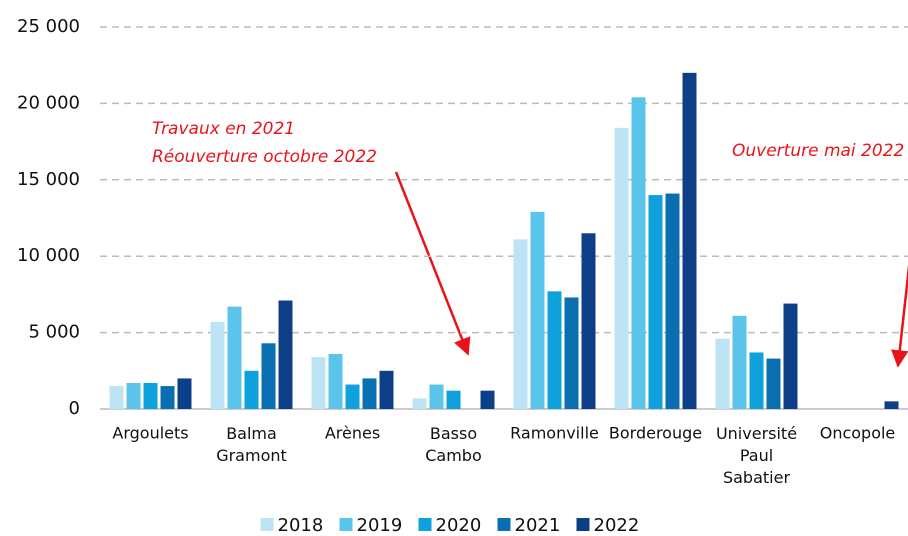  What do you see at coordinates (223, 129) in the screenshot?
I see `annotation: Travaux en 2021` at bounding box center [223, 129].